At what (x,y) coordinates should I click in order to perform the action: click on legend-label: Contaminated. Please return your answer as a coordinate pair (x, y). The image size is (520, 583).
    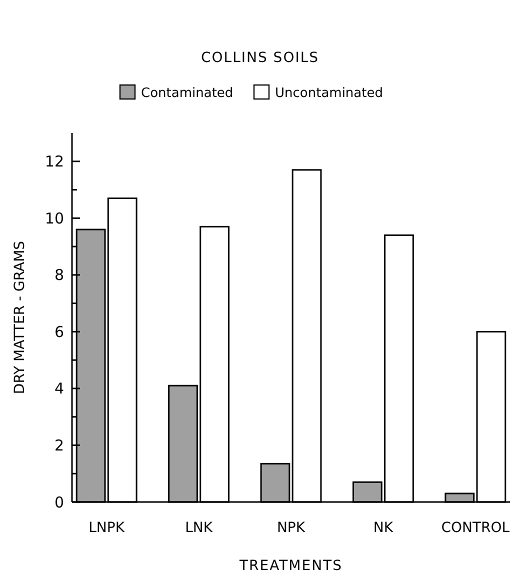
    Looking at the image, I should click on (187, 93).